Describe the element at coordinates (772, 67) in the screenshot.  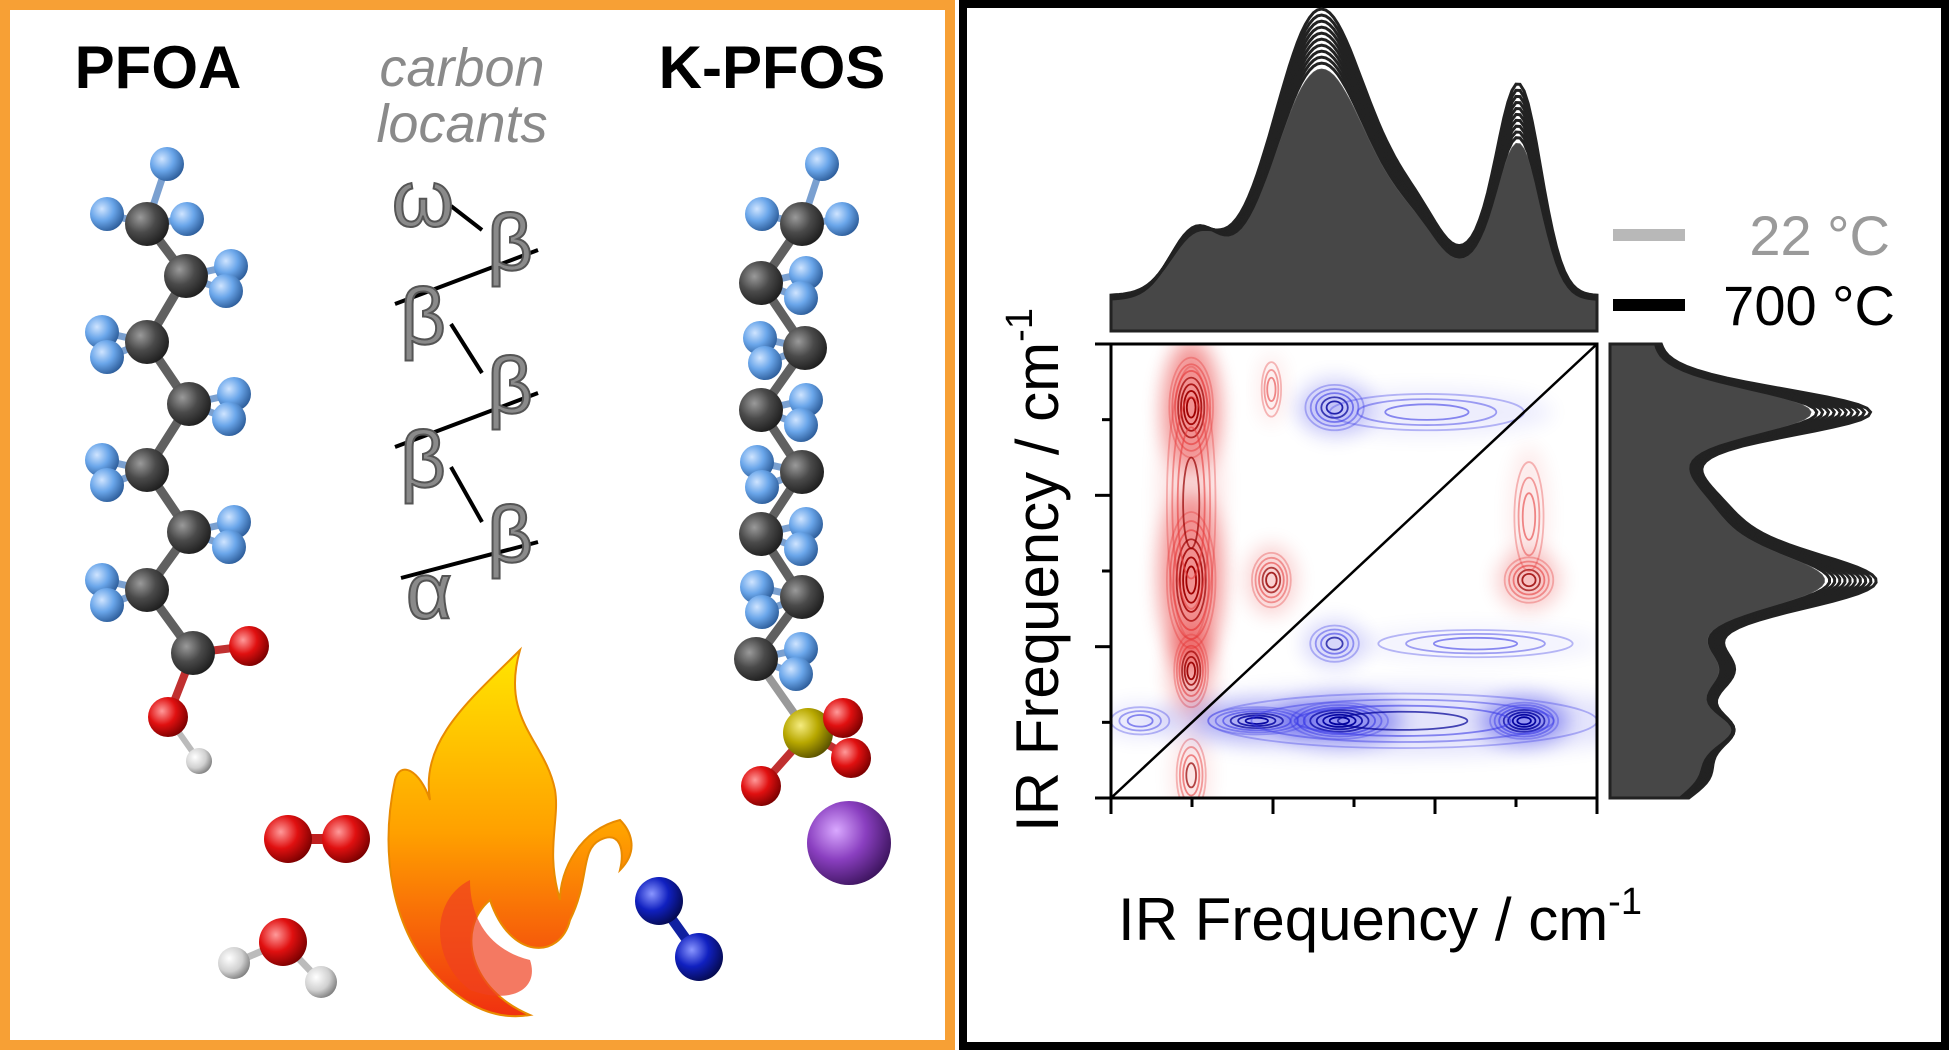
I see `k-pfos-title: K-PFOS` at that location.